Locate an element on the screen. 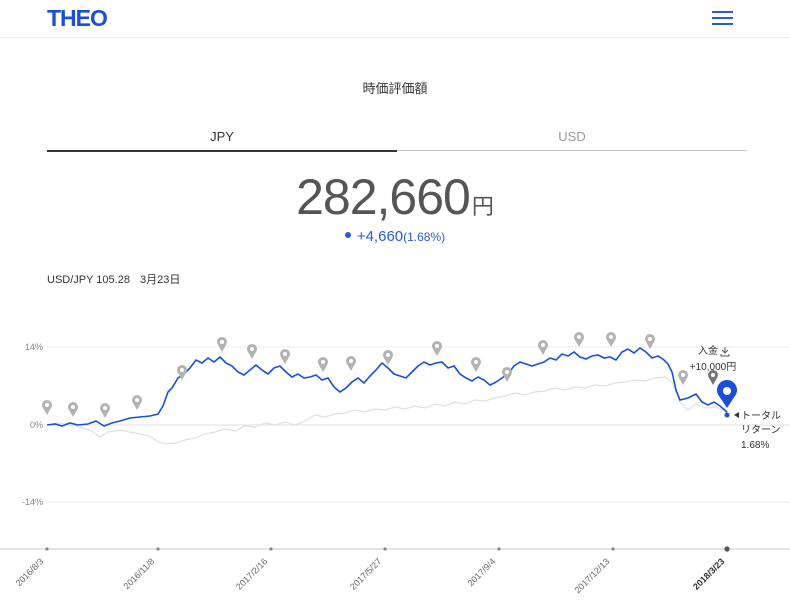 The height and width of the screenshot is (607, 790). hamburger-menu-icon is located at coordinates (722, 18).